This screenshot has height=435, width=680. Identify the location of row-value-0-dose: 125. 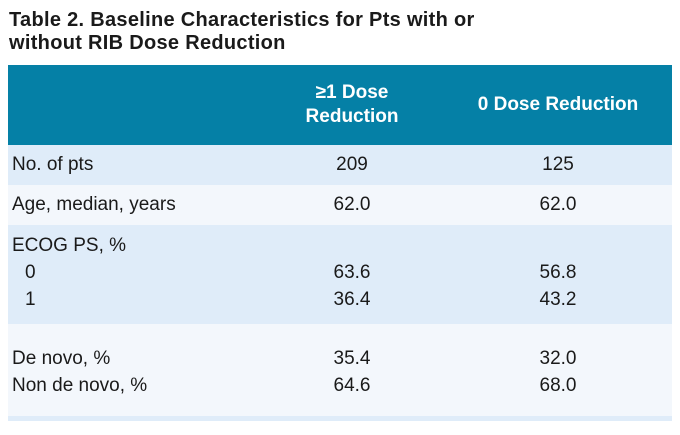
(558, 164).